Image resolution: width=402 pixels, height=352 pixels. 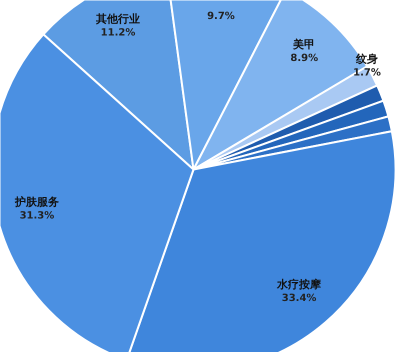 What do you see at coordinates (367, 73) in the screenshot?
I see `data-label: 1.7%` at bounding box center [367, 73].